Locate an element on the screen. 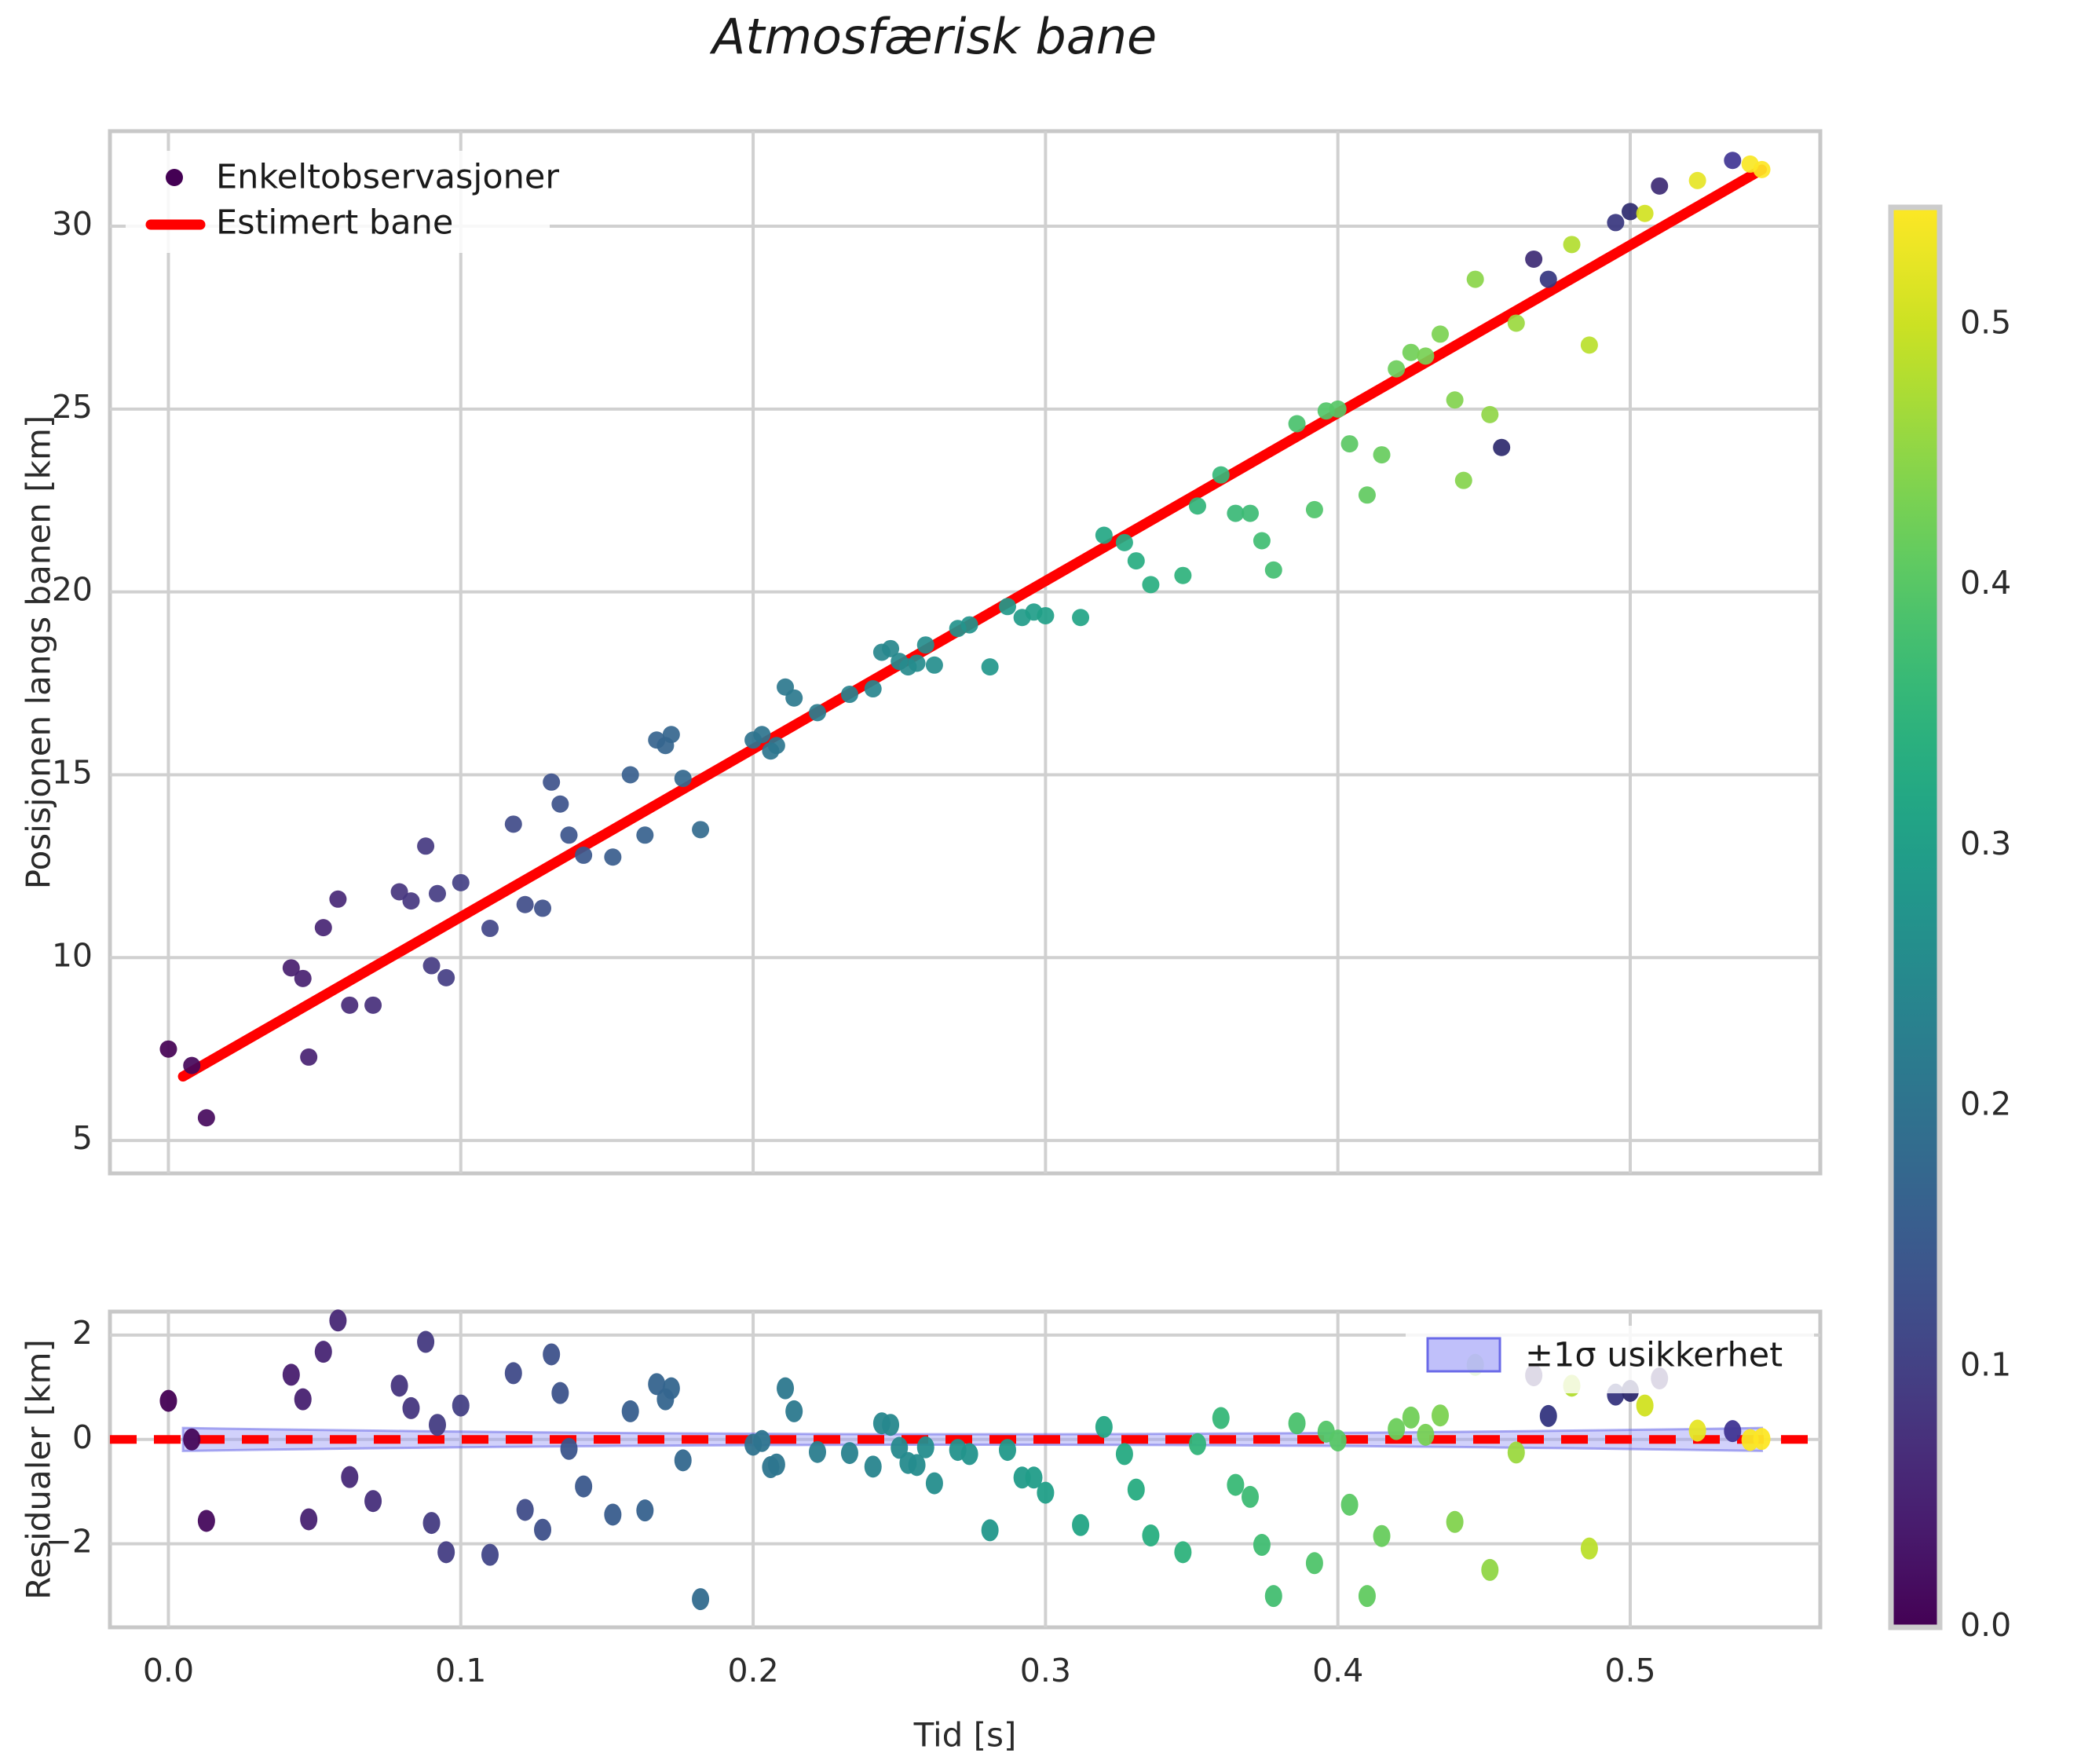  colorbar-tick-label: 0.0 is located at coordinates (1985, 1625).